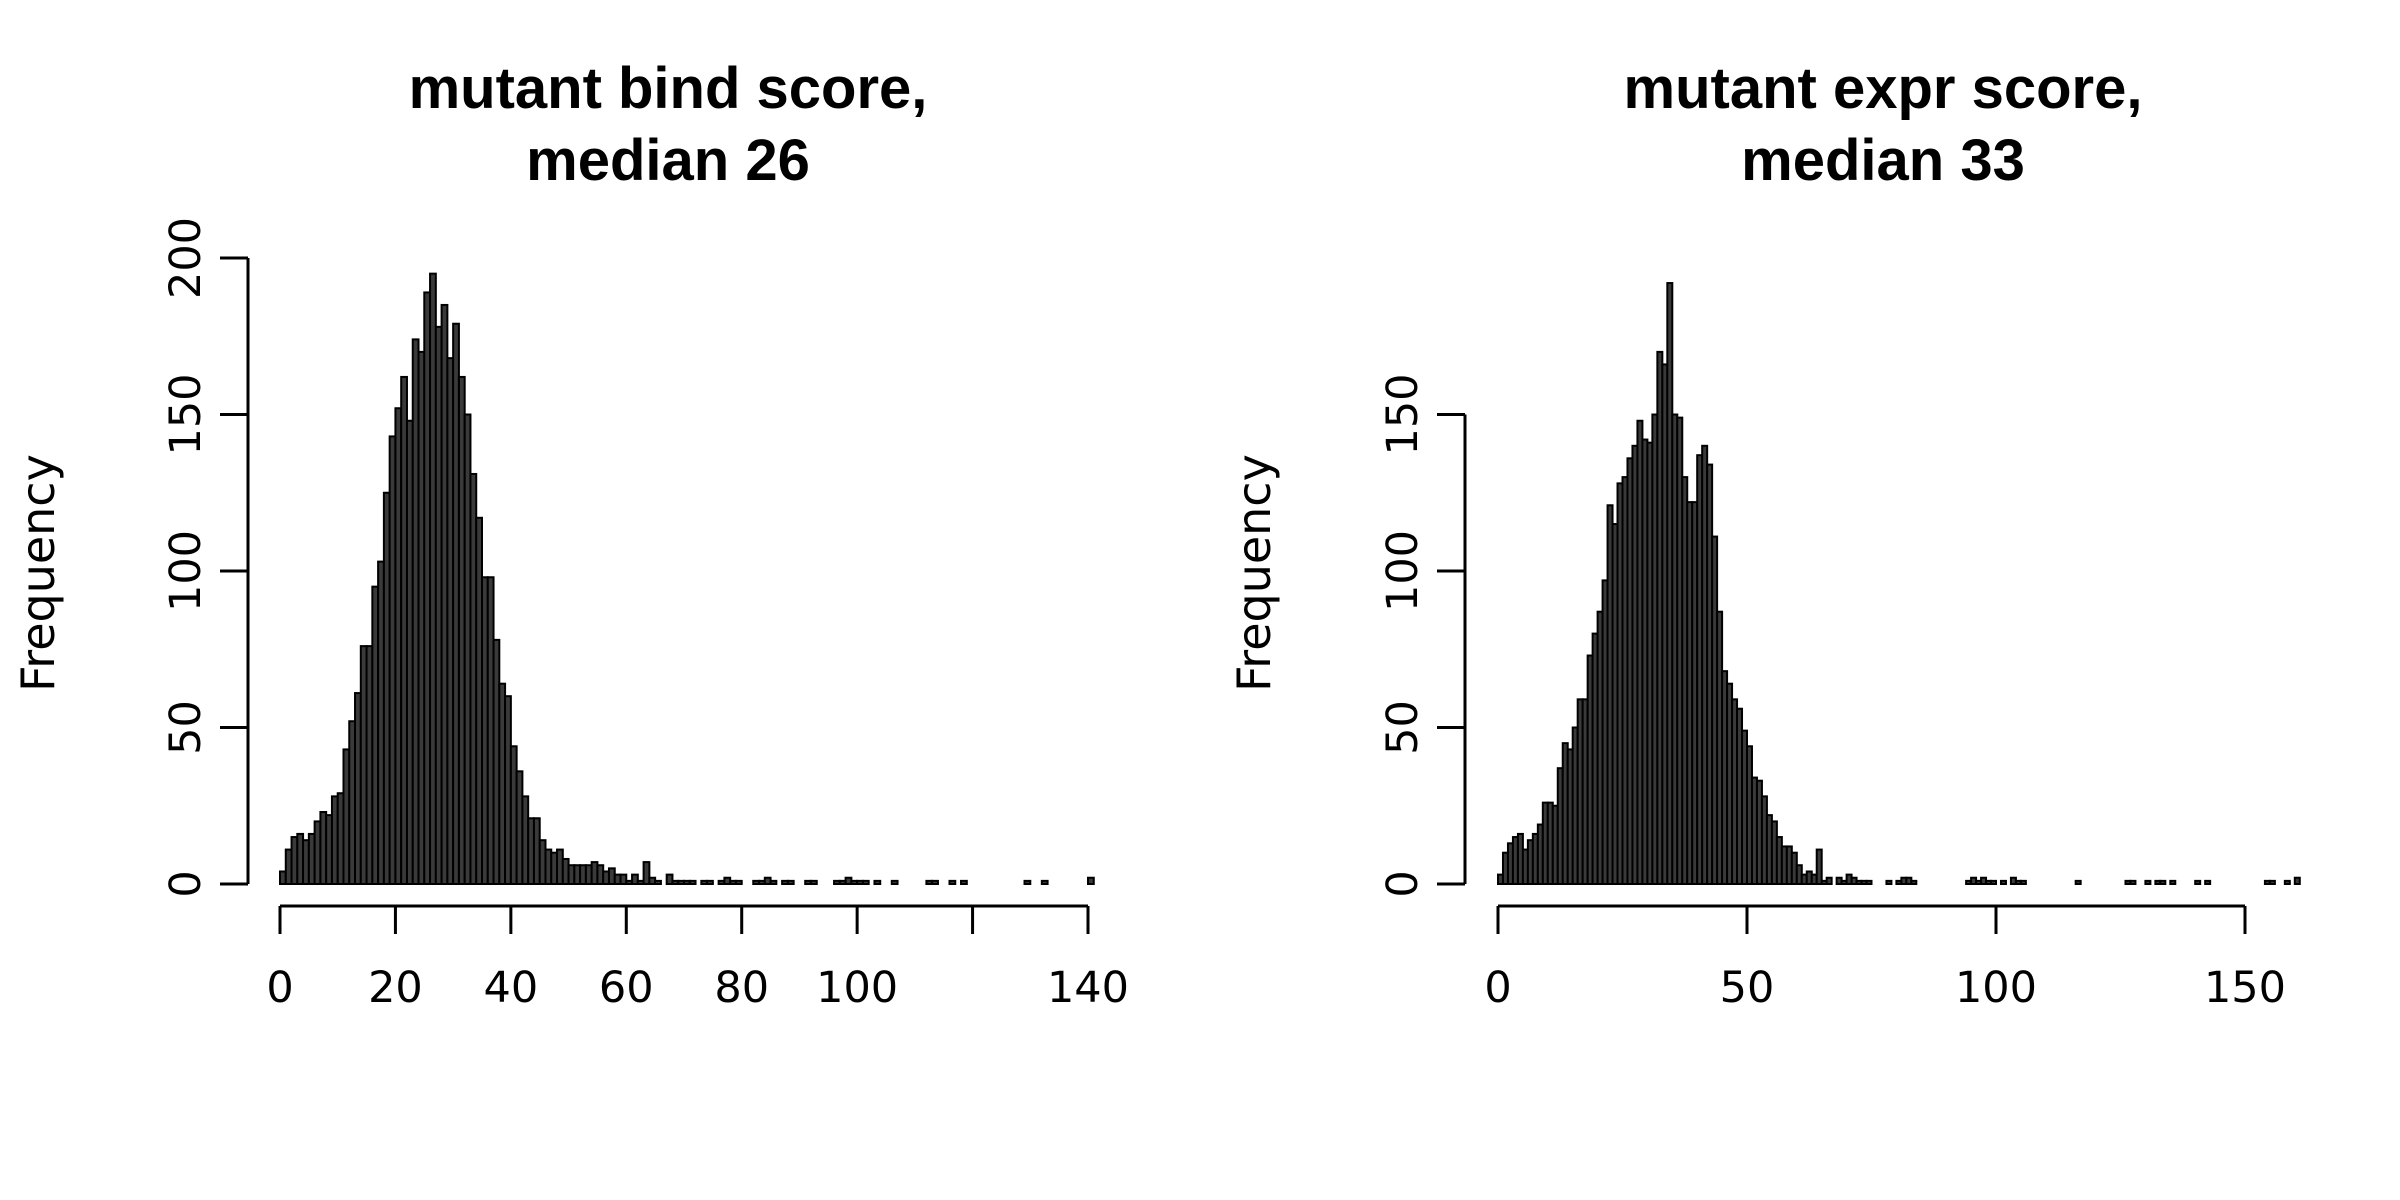 This screenshot has width=2400, height=1200. What do you see at coordinates (668, 88) in the screenshot?
I see `chart-title-line1: mutant bind score,` at bounding box center [668, 88].